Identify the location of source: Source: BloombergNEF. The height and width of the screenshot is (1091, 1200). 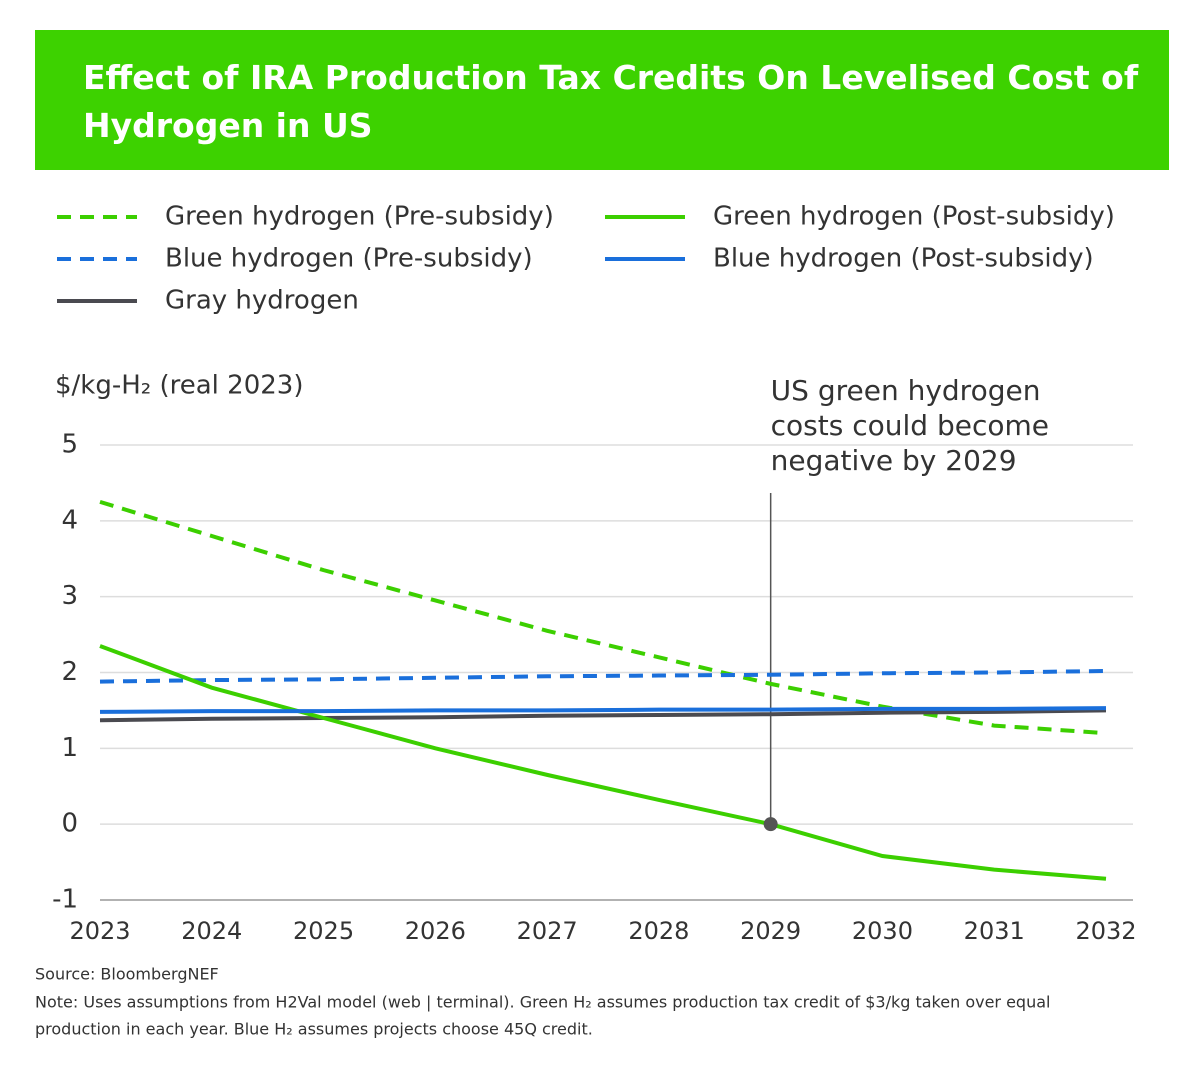
(127, 974).